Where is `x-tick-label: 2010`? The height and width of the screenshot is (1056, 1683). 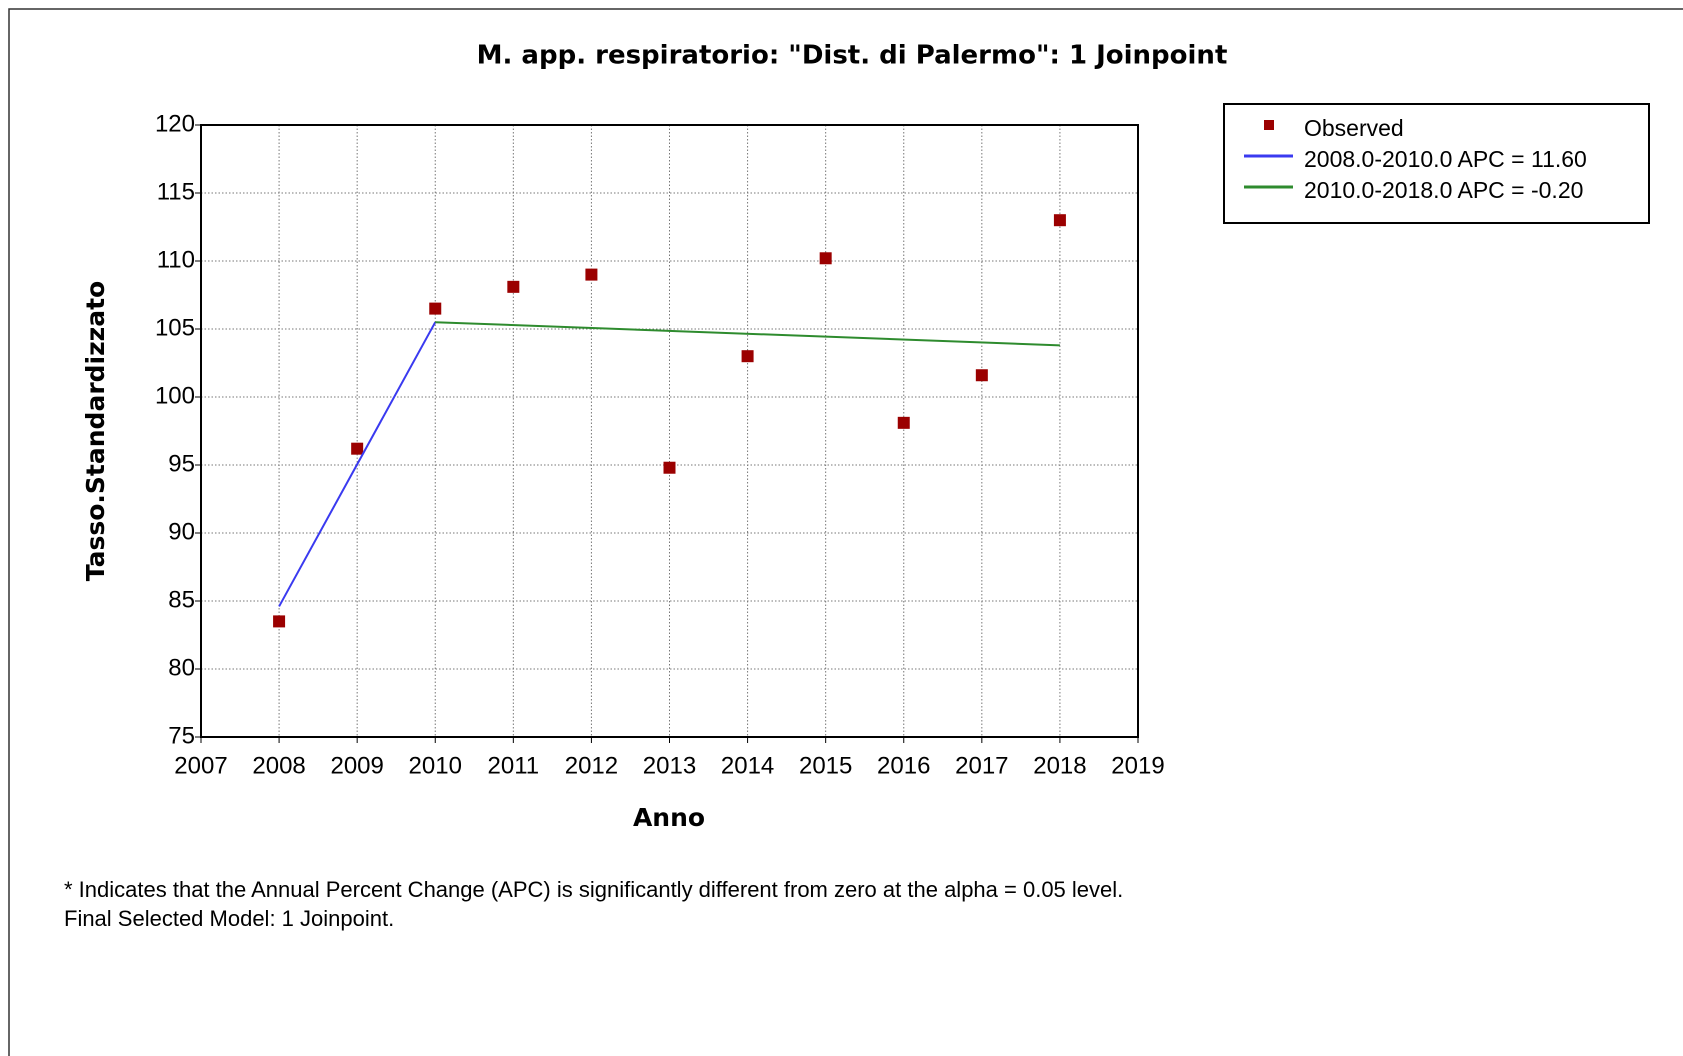 x-tick-label: 2010 is located at coordinates (435, 765).